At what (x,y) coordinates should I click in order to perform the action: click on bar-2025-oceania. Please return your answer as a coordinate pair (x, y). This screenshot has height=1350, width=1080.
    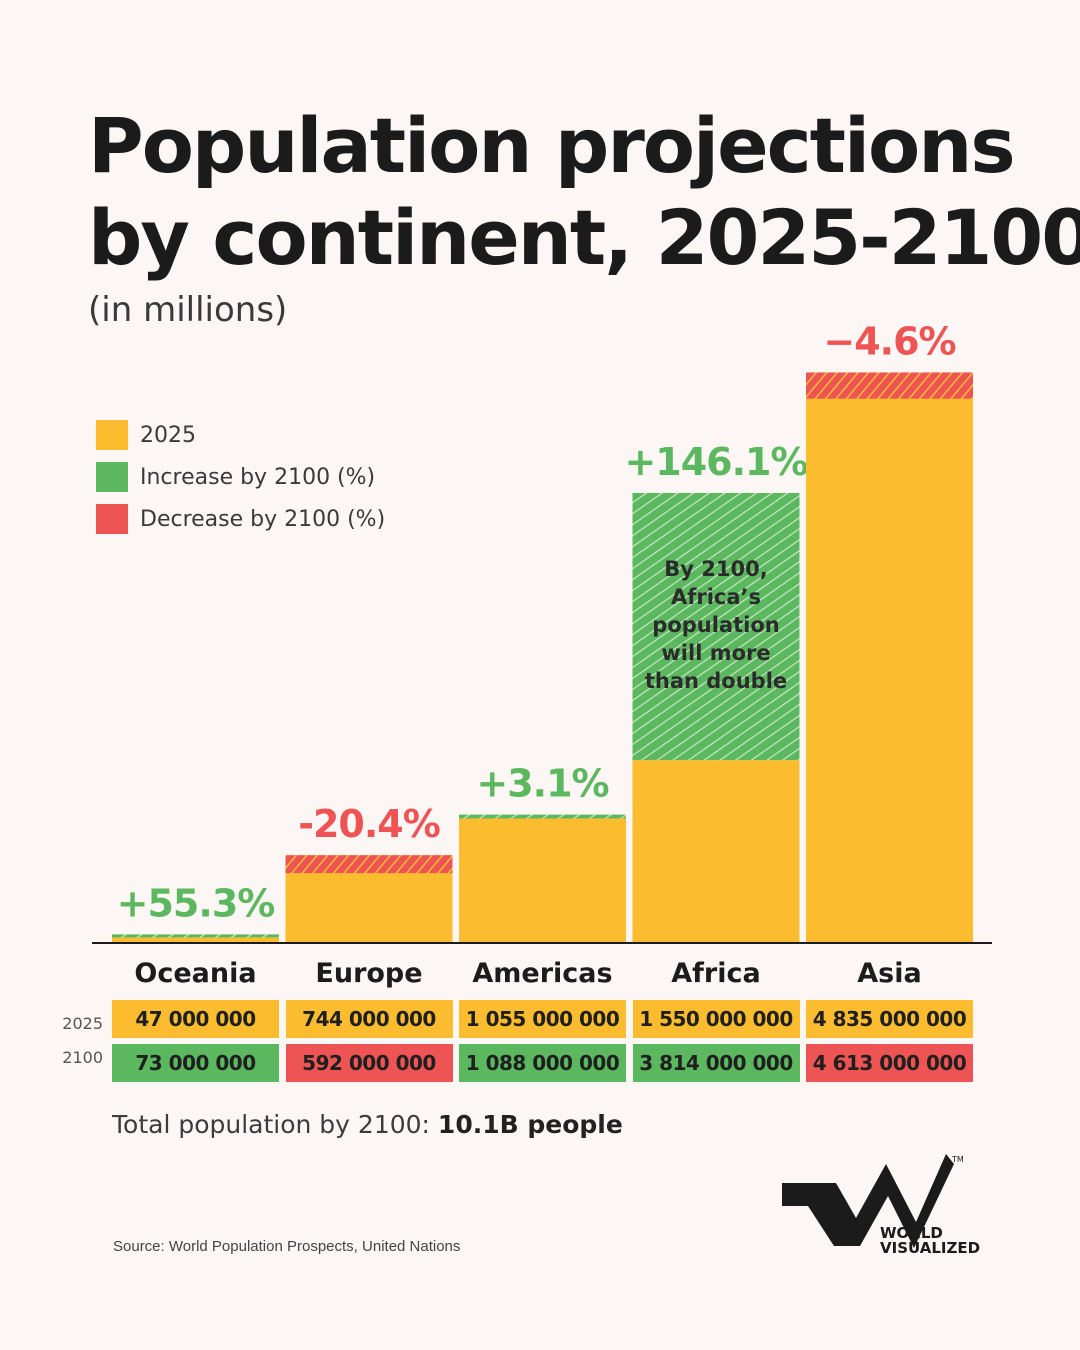
    Looking at the image, I should click on (195, 940).